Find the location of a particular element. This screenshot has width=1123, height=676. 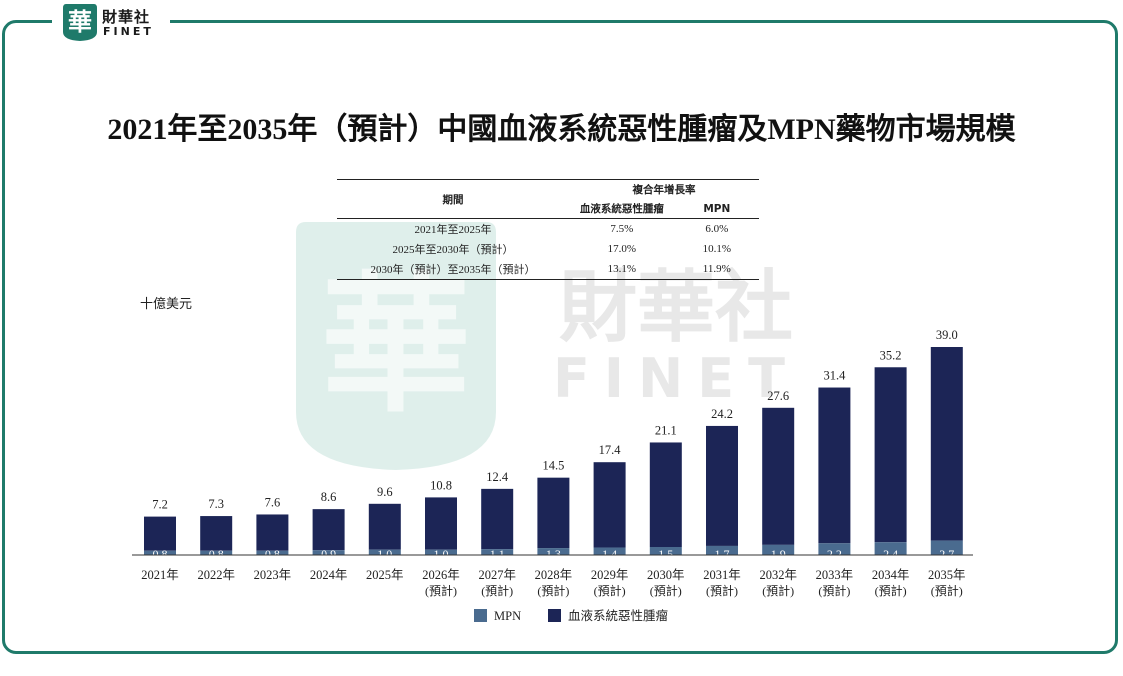

cagr-row: 2030年（預計）至2035年（預計） 13.1% 11.9% is located at coordinates (548, 269).